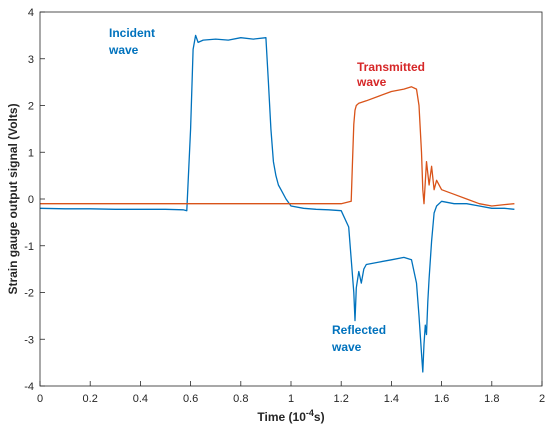 The height and width of the screenshot is (430, 550). I want to click on x-tick-label: 0.8, so click(240, 399).